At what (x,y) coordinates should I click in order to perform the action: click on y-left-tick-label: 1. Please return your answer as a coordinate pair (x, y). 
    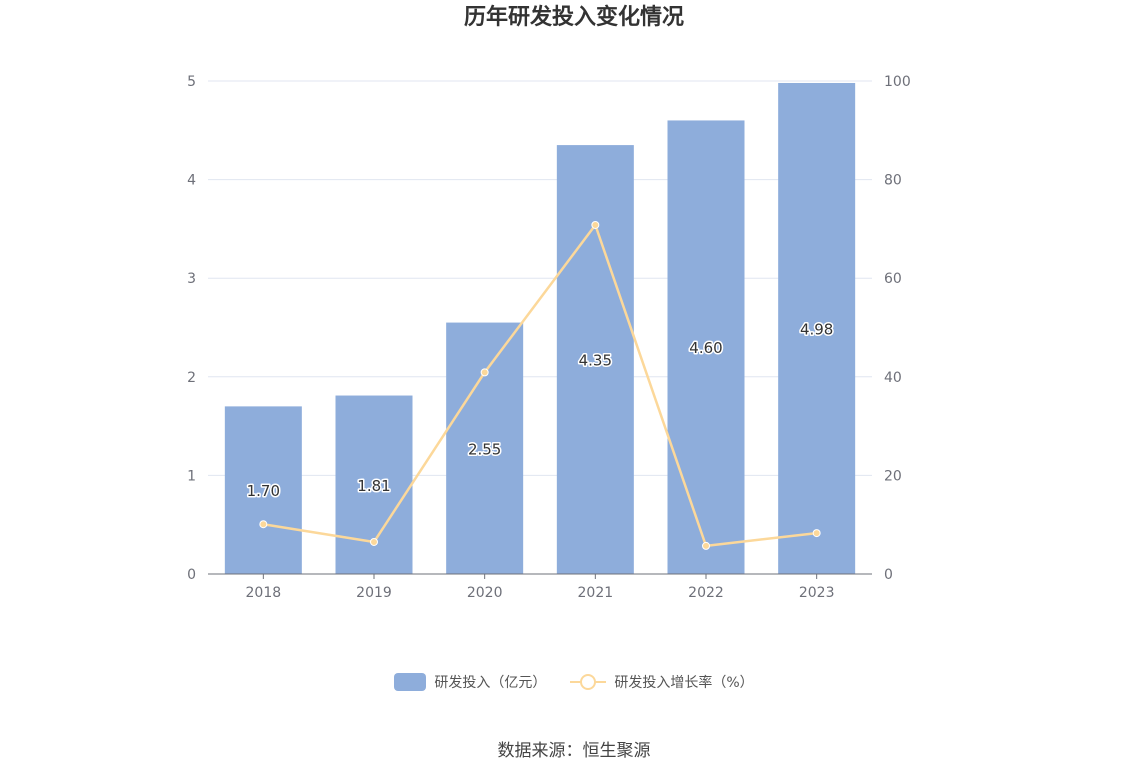
    Looking at the image, I should click on (191, 476).